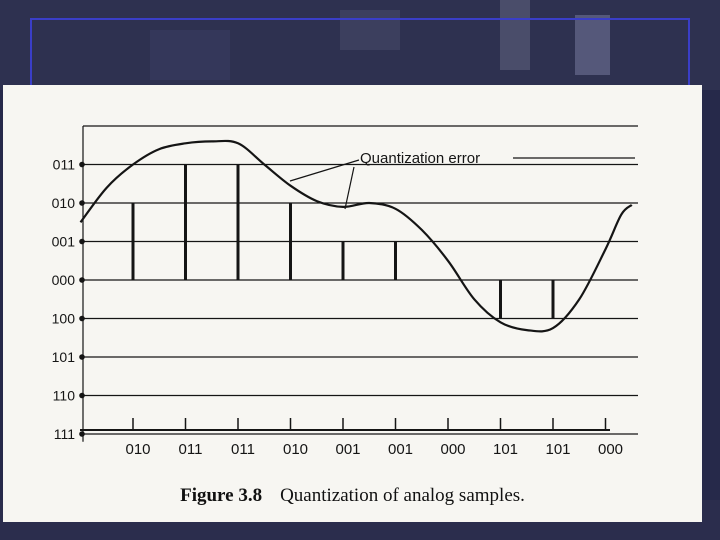 This screenshot has width=720, height=540. What do you see at coordinates (374, 449) in the screenshot?
I see `sample-code-labels: 010 011 011 010 001 001 000 101 101 000` at bounding box center [374, 449].